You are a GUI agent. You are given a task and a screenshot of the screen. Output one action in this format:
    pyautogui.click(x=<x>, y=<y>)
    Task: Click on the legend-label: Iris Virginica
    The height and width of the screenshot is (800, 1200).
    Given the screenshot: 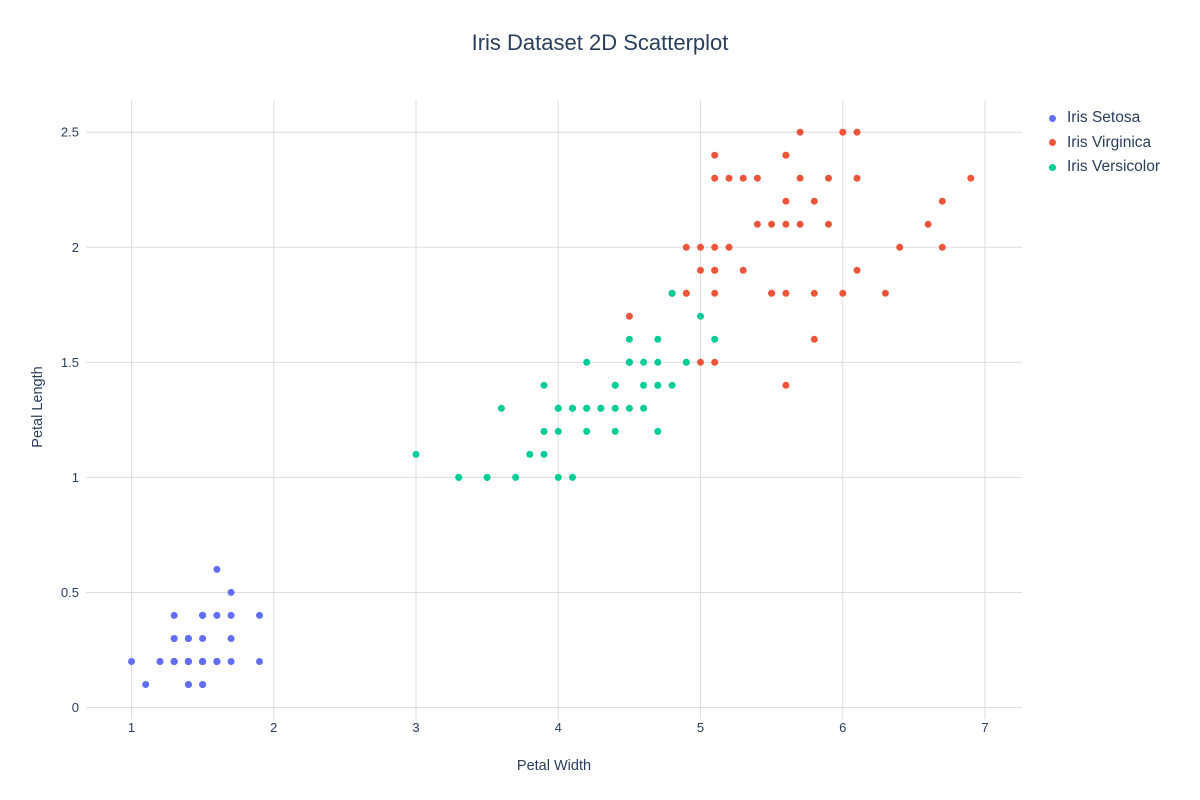 What is the action you would take?
    pyautogui.click(x=1109, y=142)
    